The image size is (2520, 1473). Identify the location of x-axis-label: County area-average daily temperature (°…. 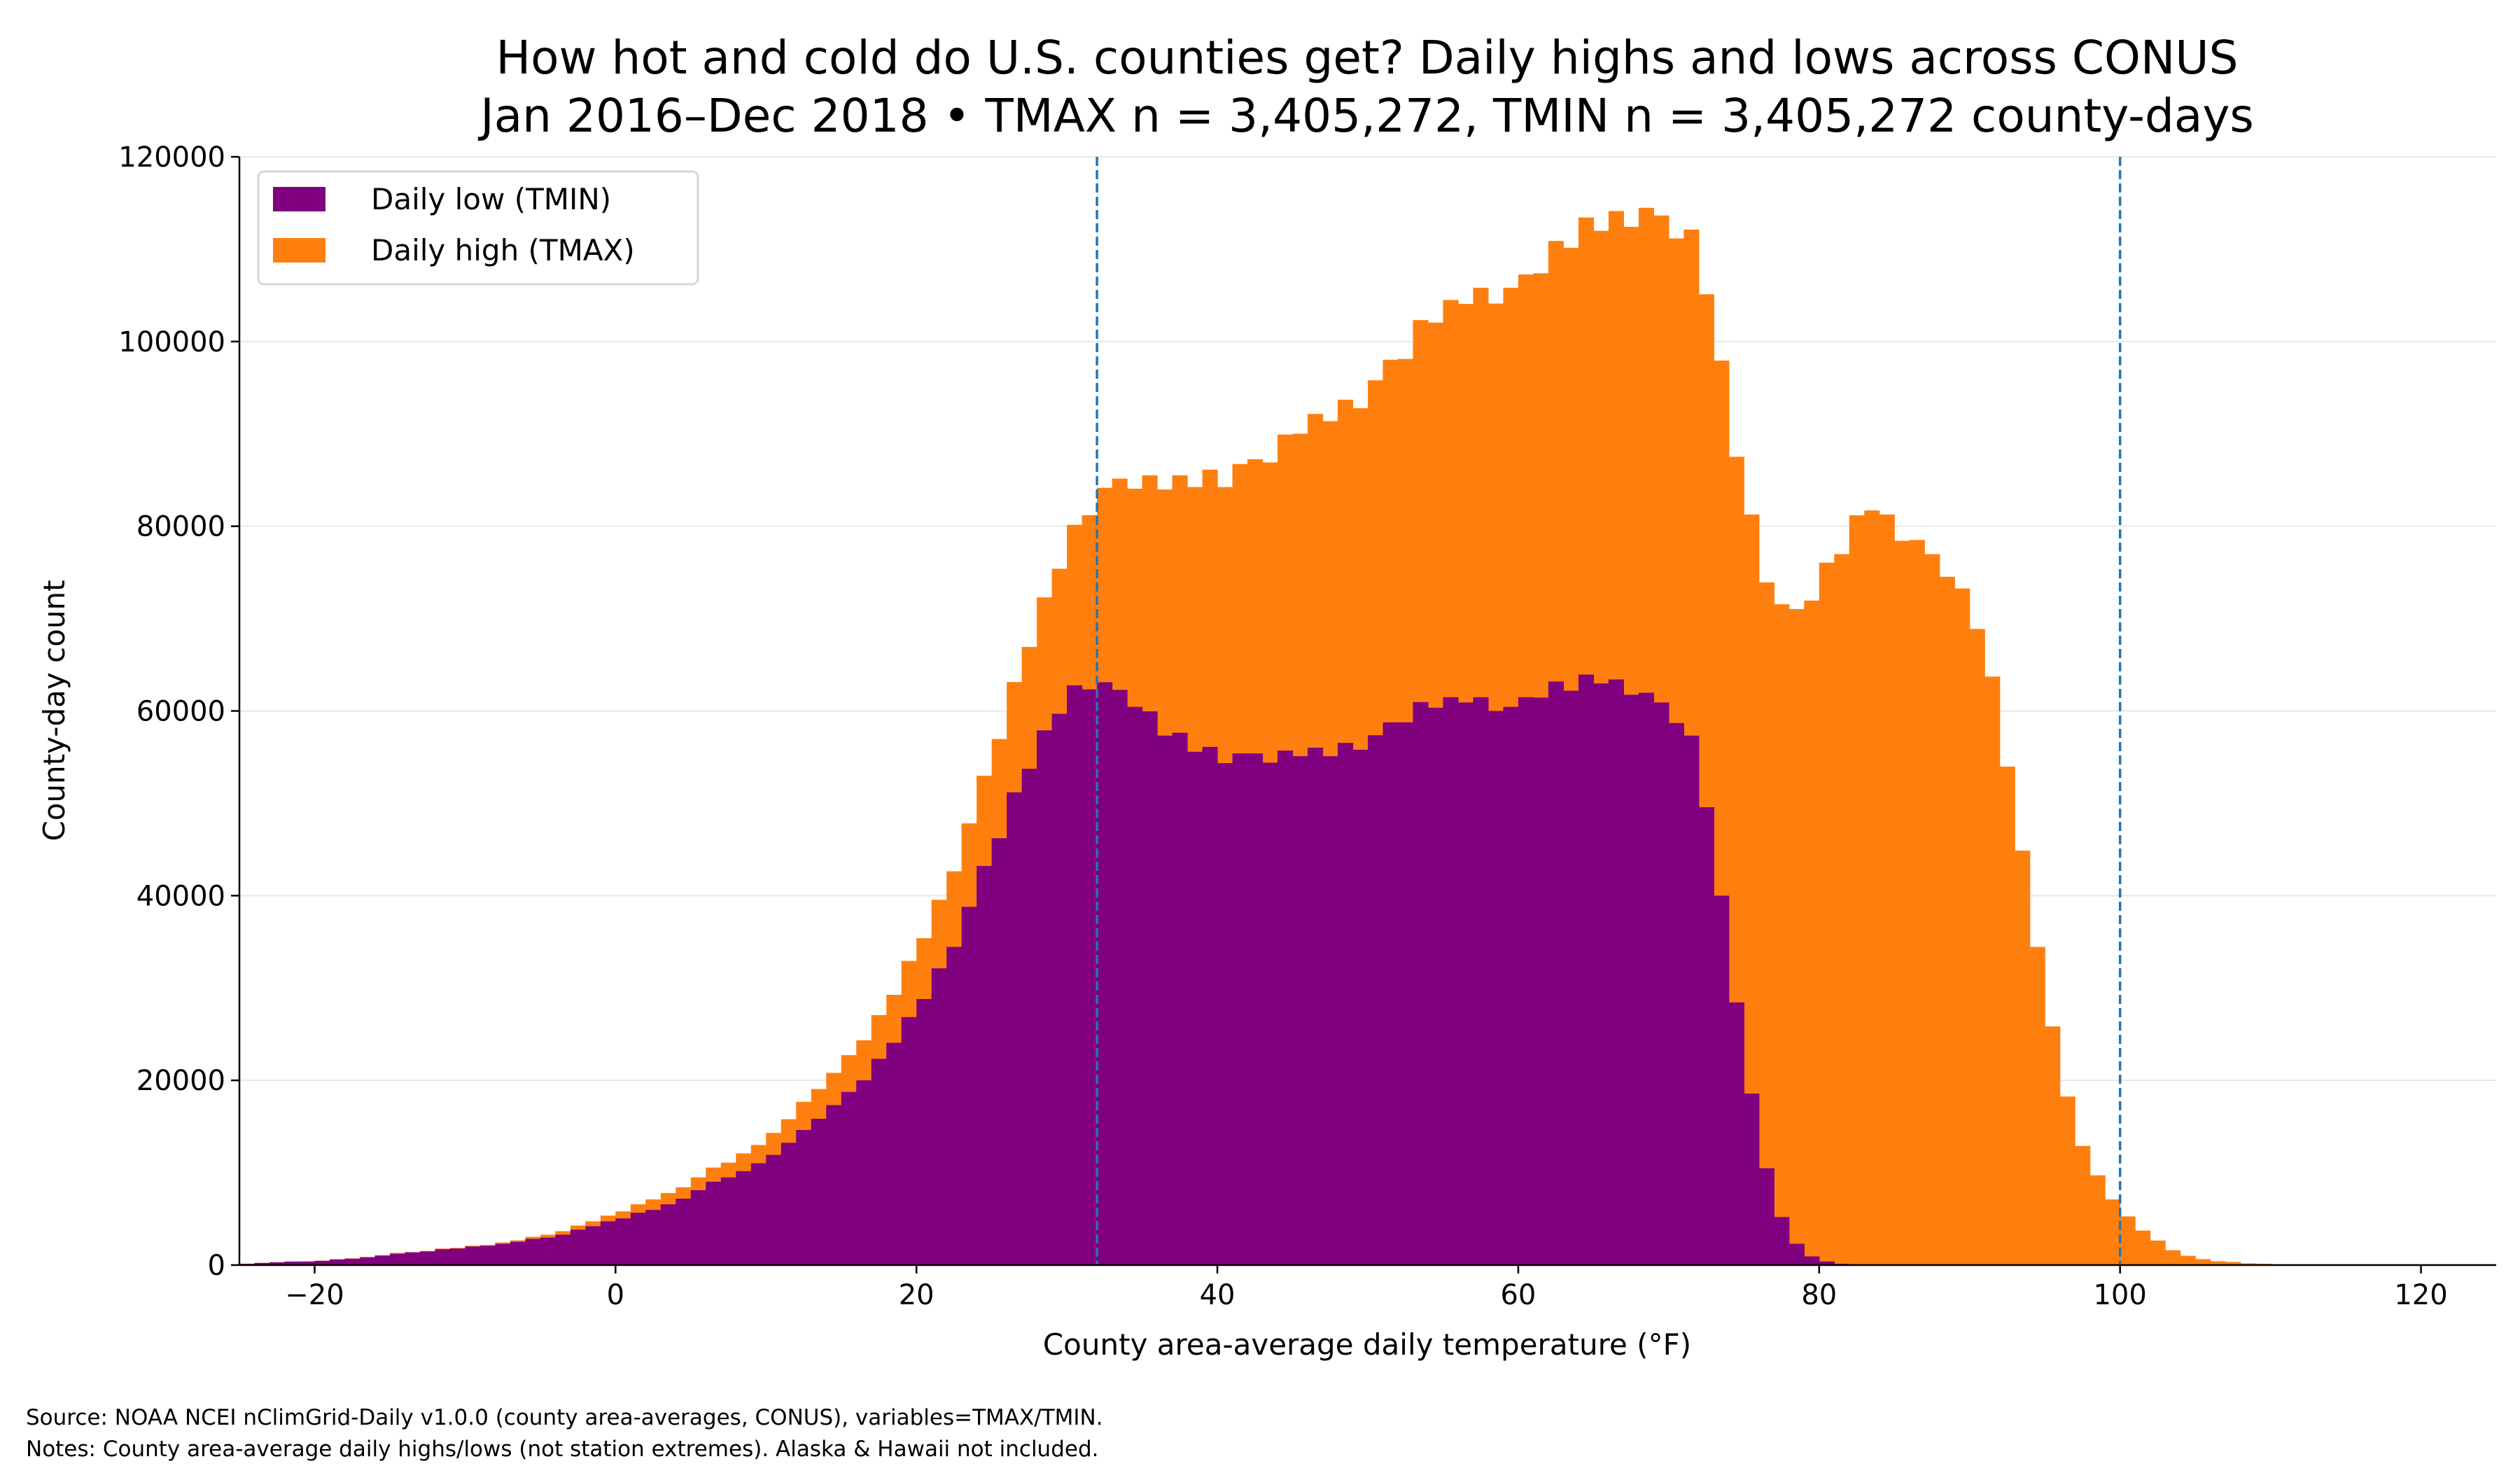
(1367, 1344).